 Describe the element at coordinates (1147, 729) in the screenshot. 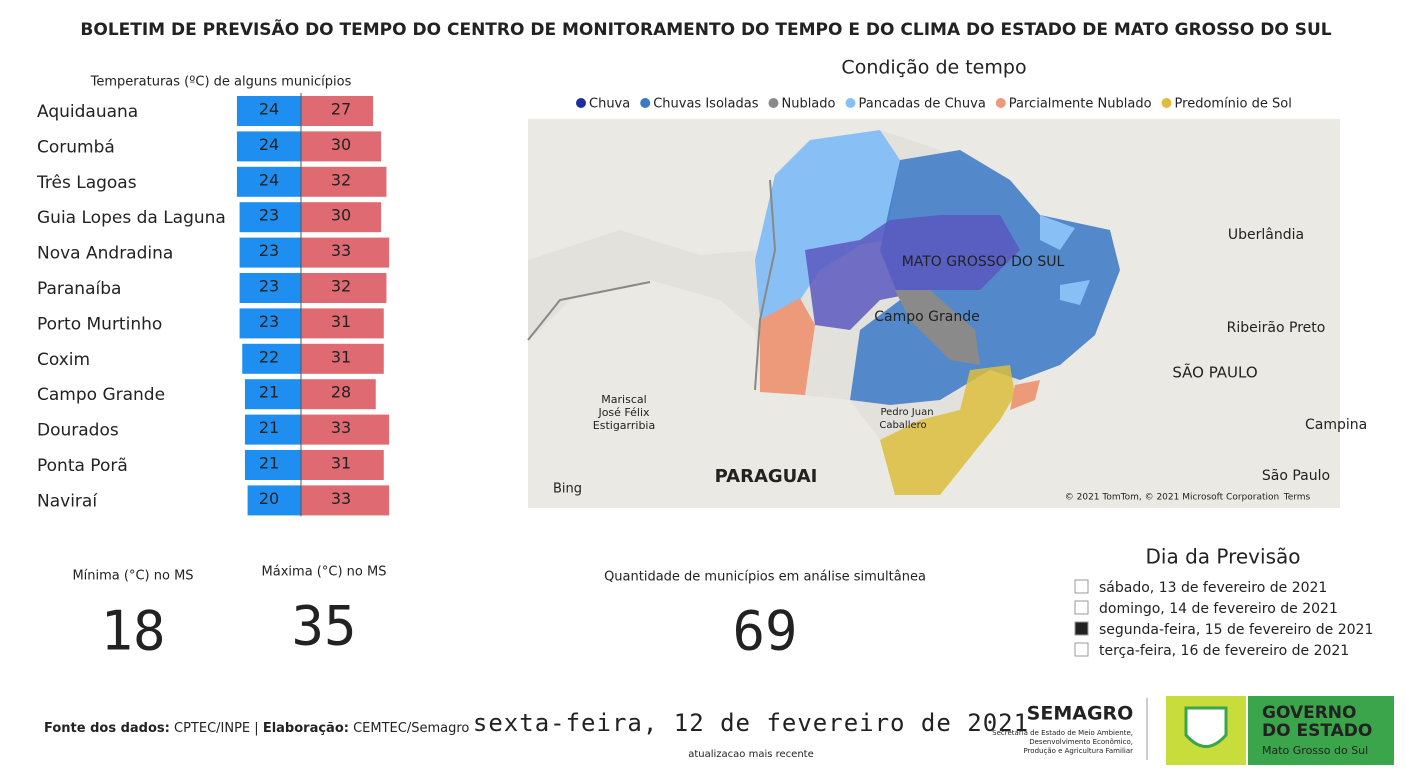

I see `divider` at that location.